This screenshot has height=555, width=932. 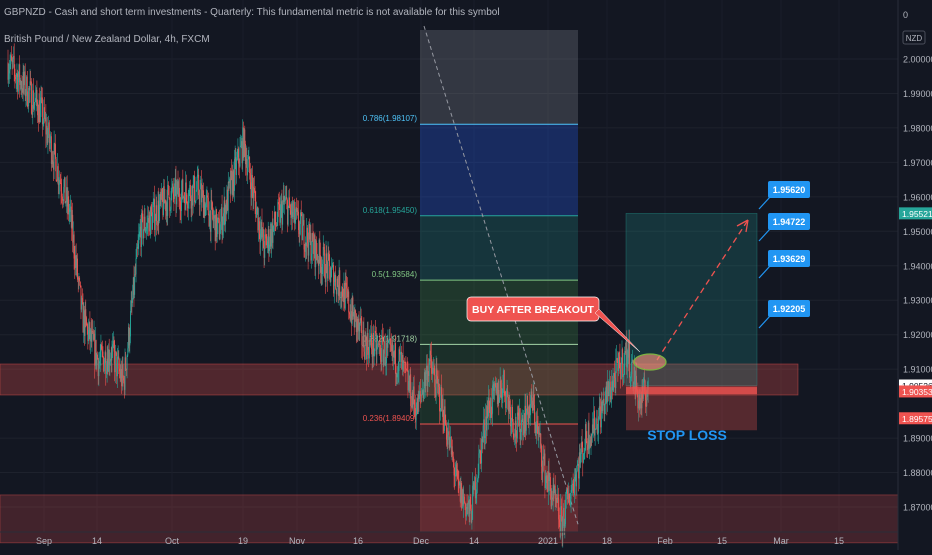 What do you see at coordinates (917, 335) in the screenshot?
I see `y-tick-label: 1.92000` at bounding box center [917, 335].